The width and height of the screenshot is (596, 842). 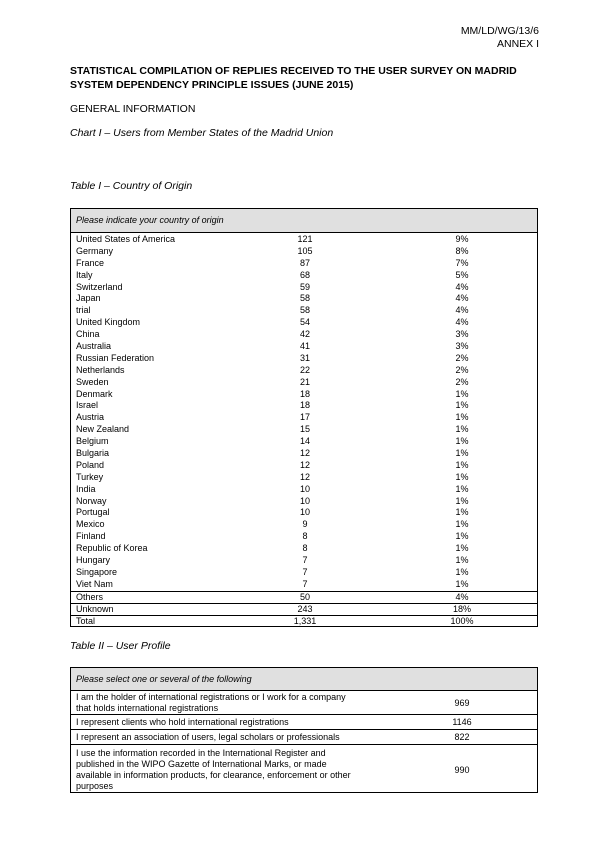 I want to click on country-cell: Hungary, so click(x=93, y=560).